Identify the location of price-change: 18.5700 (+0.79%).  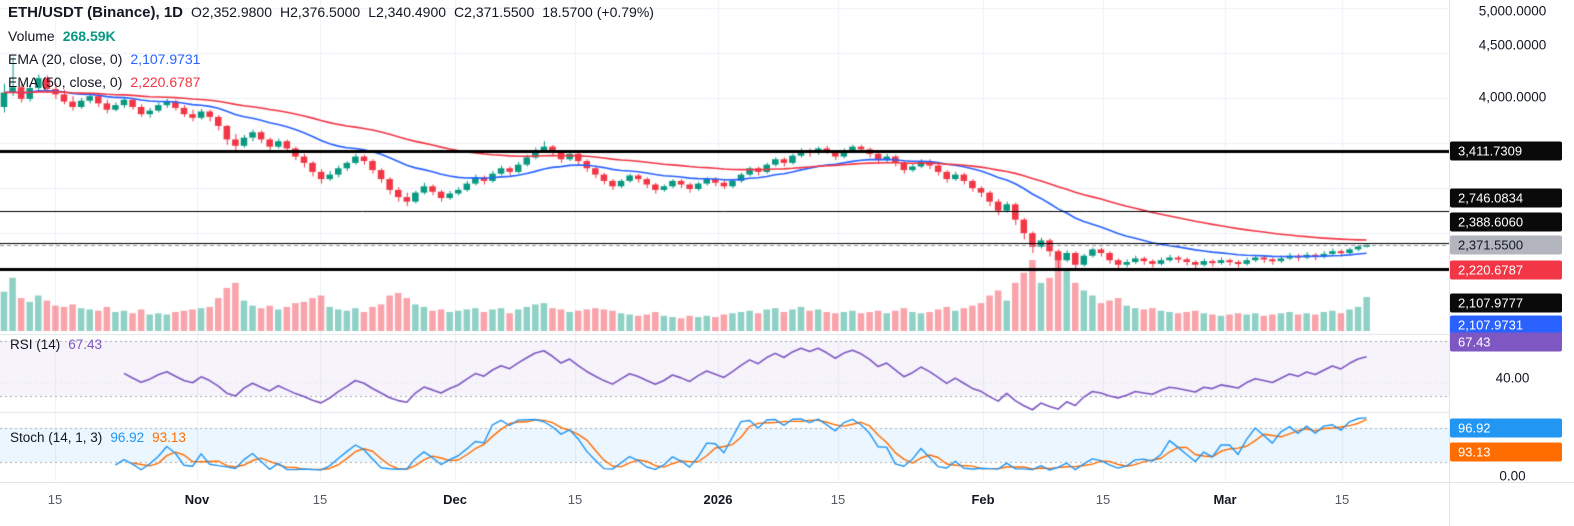
(598, 12).